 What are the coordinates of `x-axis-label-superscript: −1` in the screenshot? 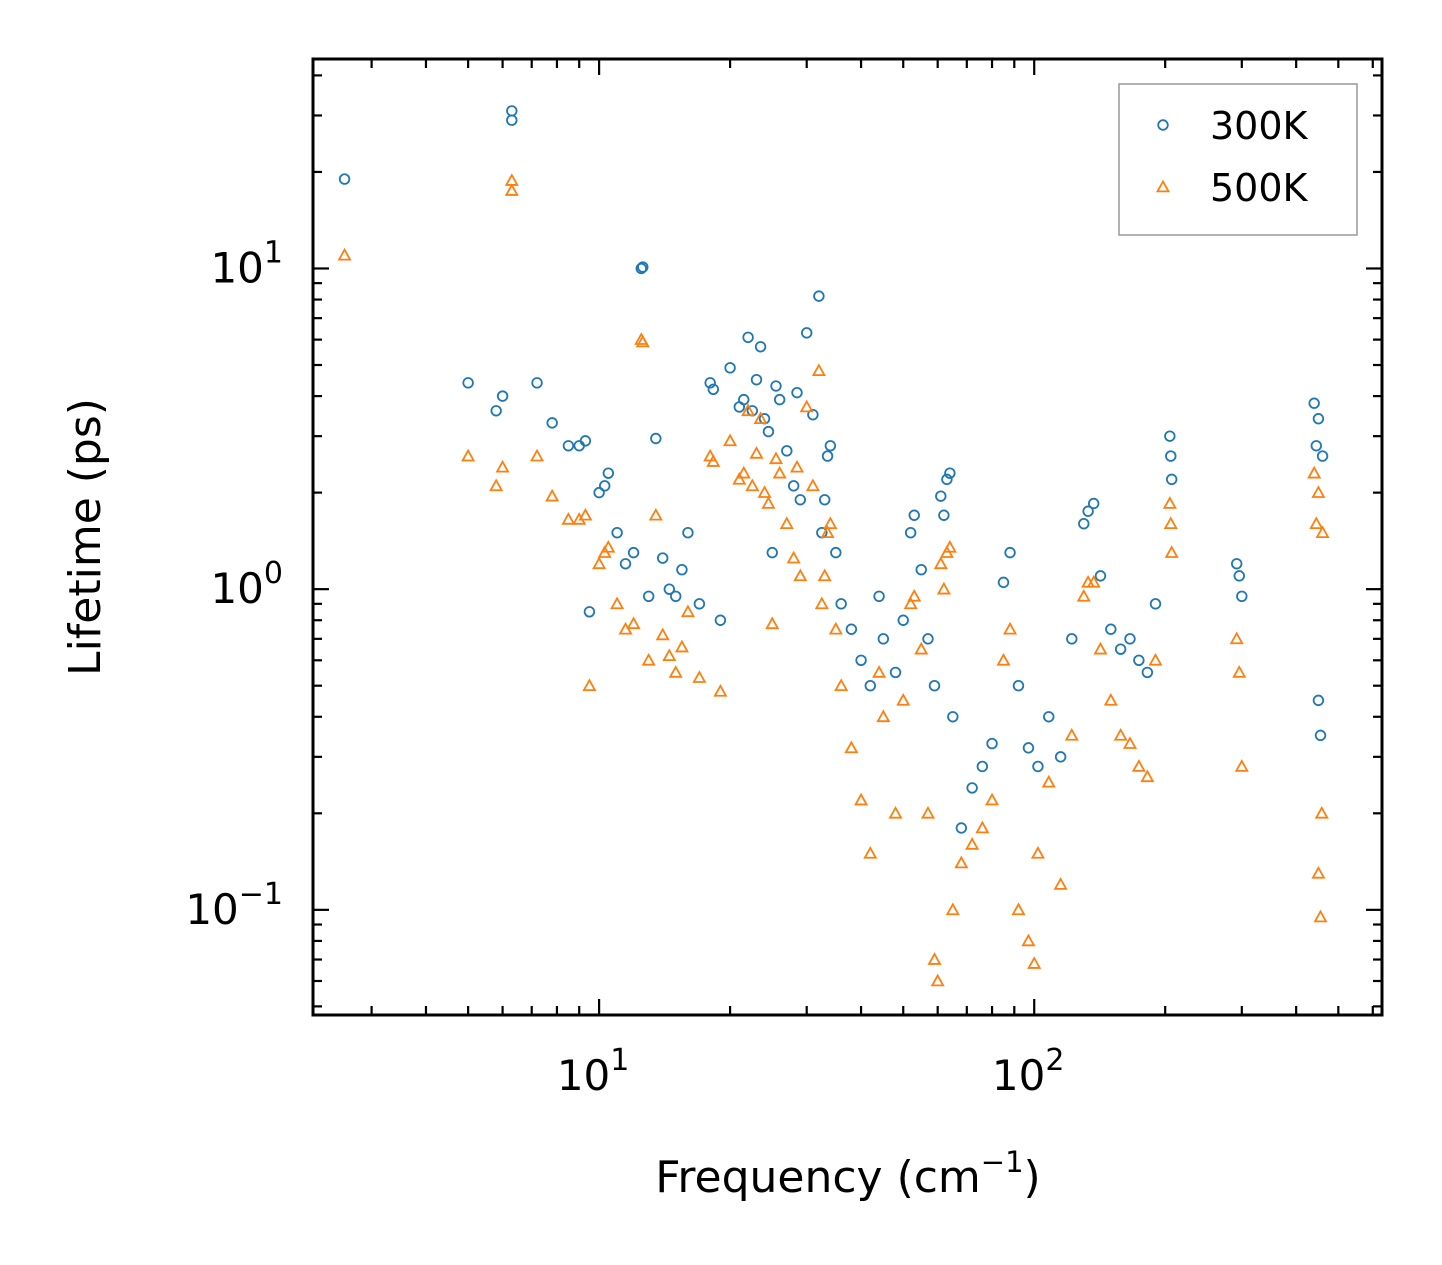 It's located at (1002, 1162).